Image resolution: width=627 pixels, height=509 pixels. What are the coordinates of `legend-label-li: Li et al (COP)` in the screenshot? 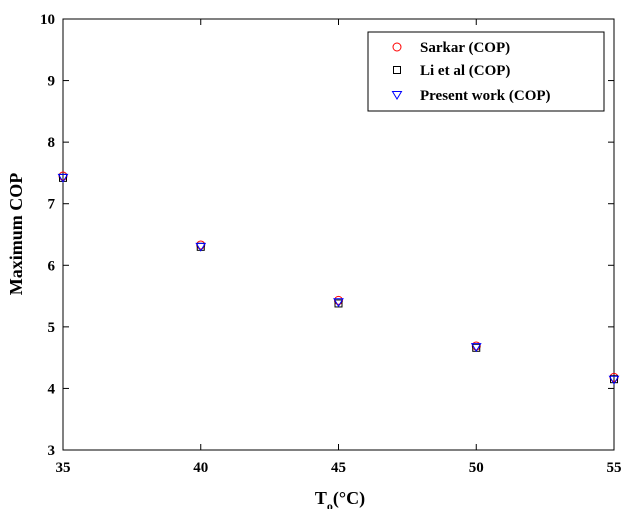 It's located at (465, 71).